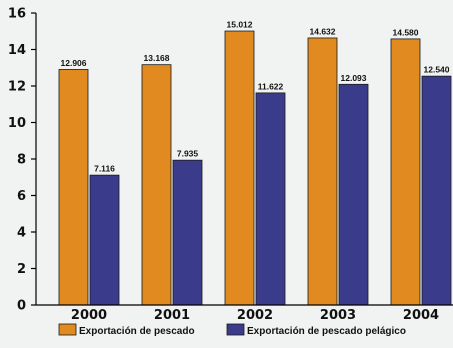  Describe the element at coordinates (17, 14) in the screenshot. I see `y-tick-label: 16` at that location.